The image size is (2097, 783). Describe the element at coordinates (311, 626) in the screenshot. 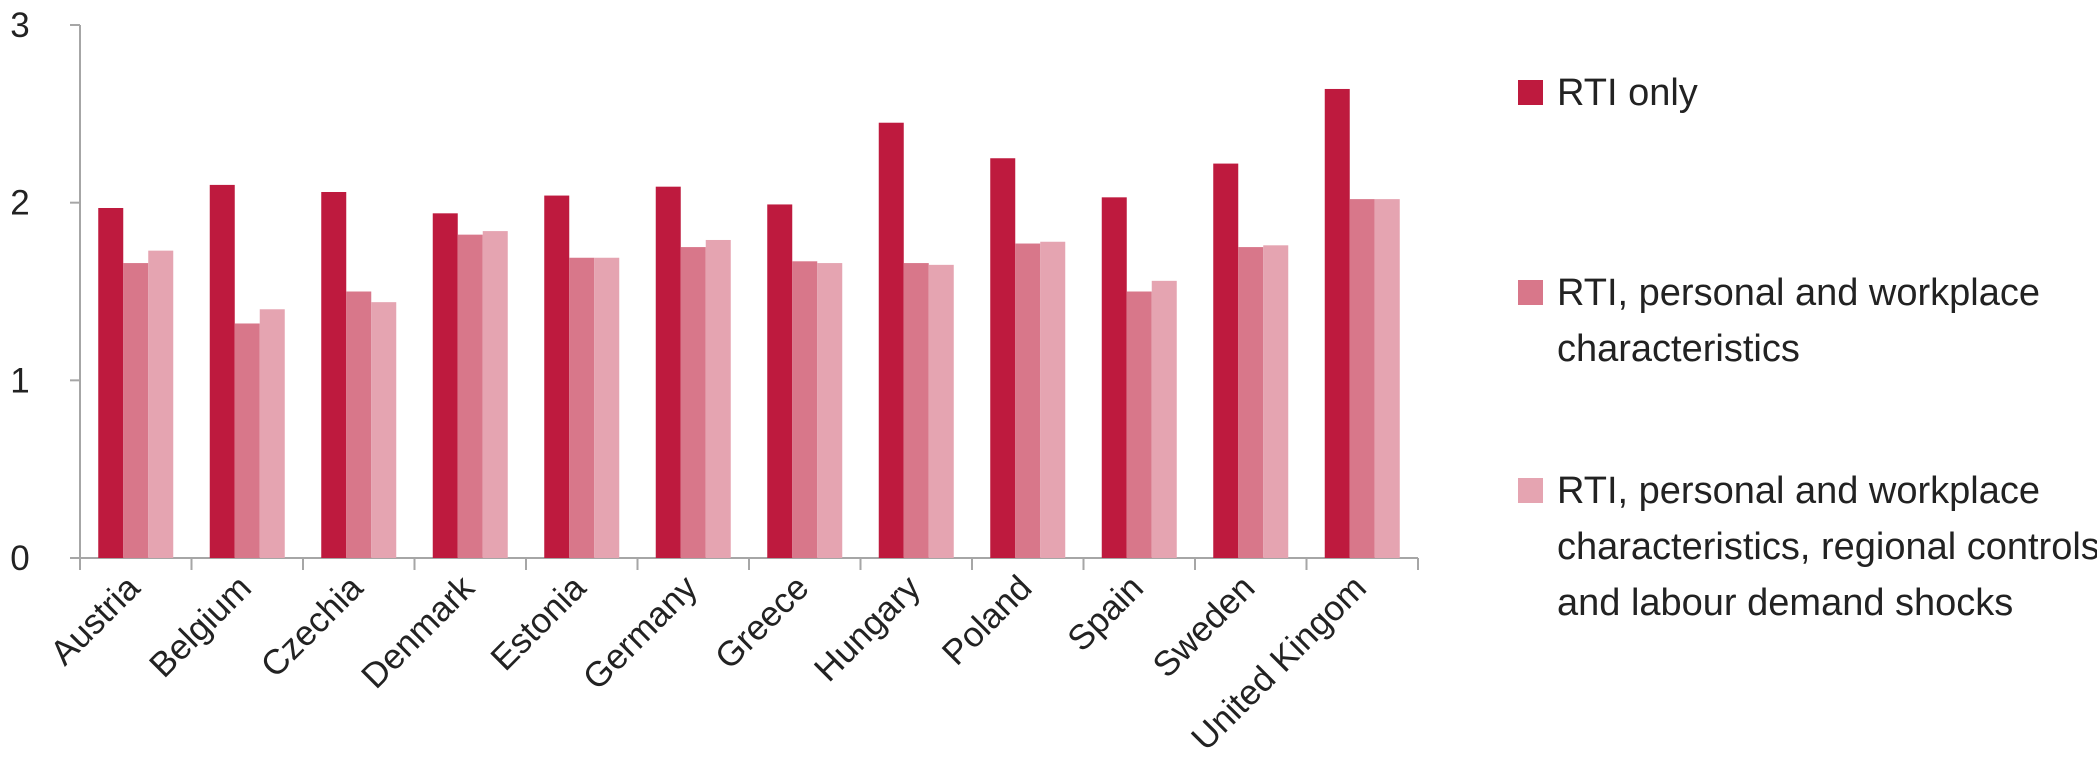

I see `x-category-label: Czechia` at that location.